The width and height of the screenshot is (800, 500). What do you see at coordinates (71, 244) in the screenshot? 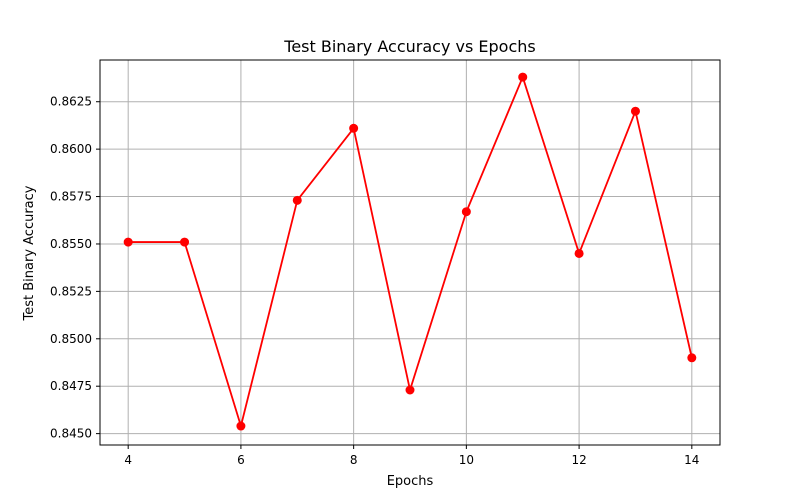
I see `y-tick-label: 0.8550` at bounding box center [71, 244].